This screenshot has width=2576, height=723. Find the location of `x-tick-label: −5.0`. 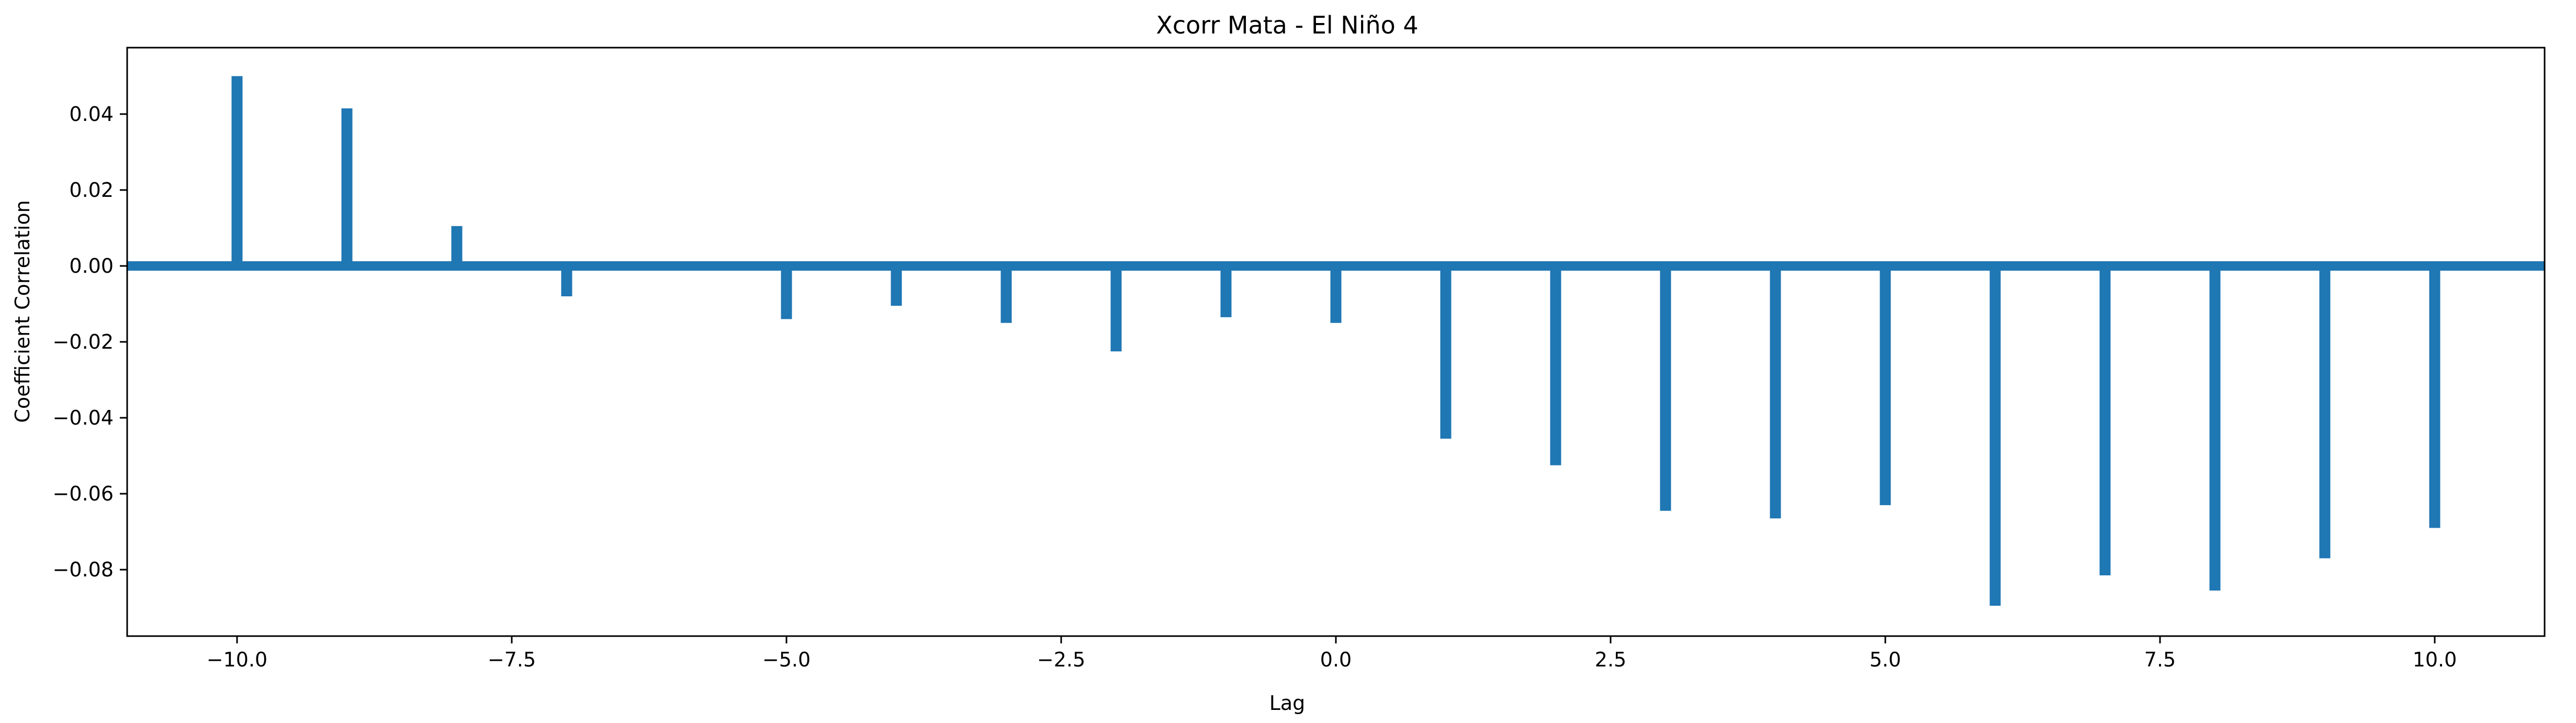

x-tick-label: −5.0 is located at coordinates (786, 660).